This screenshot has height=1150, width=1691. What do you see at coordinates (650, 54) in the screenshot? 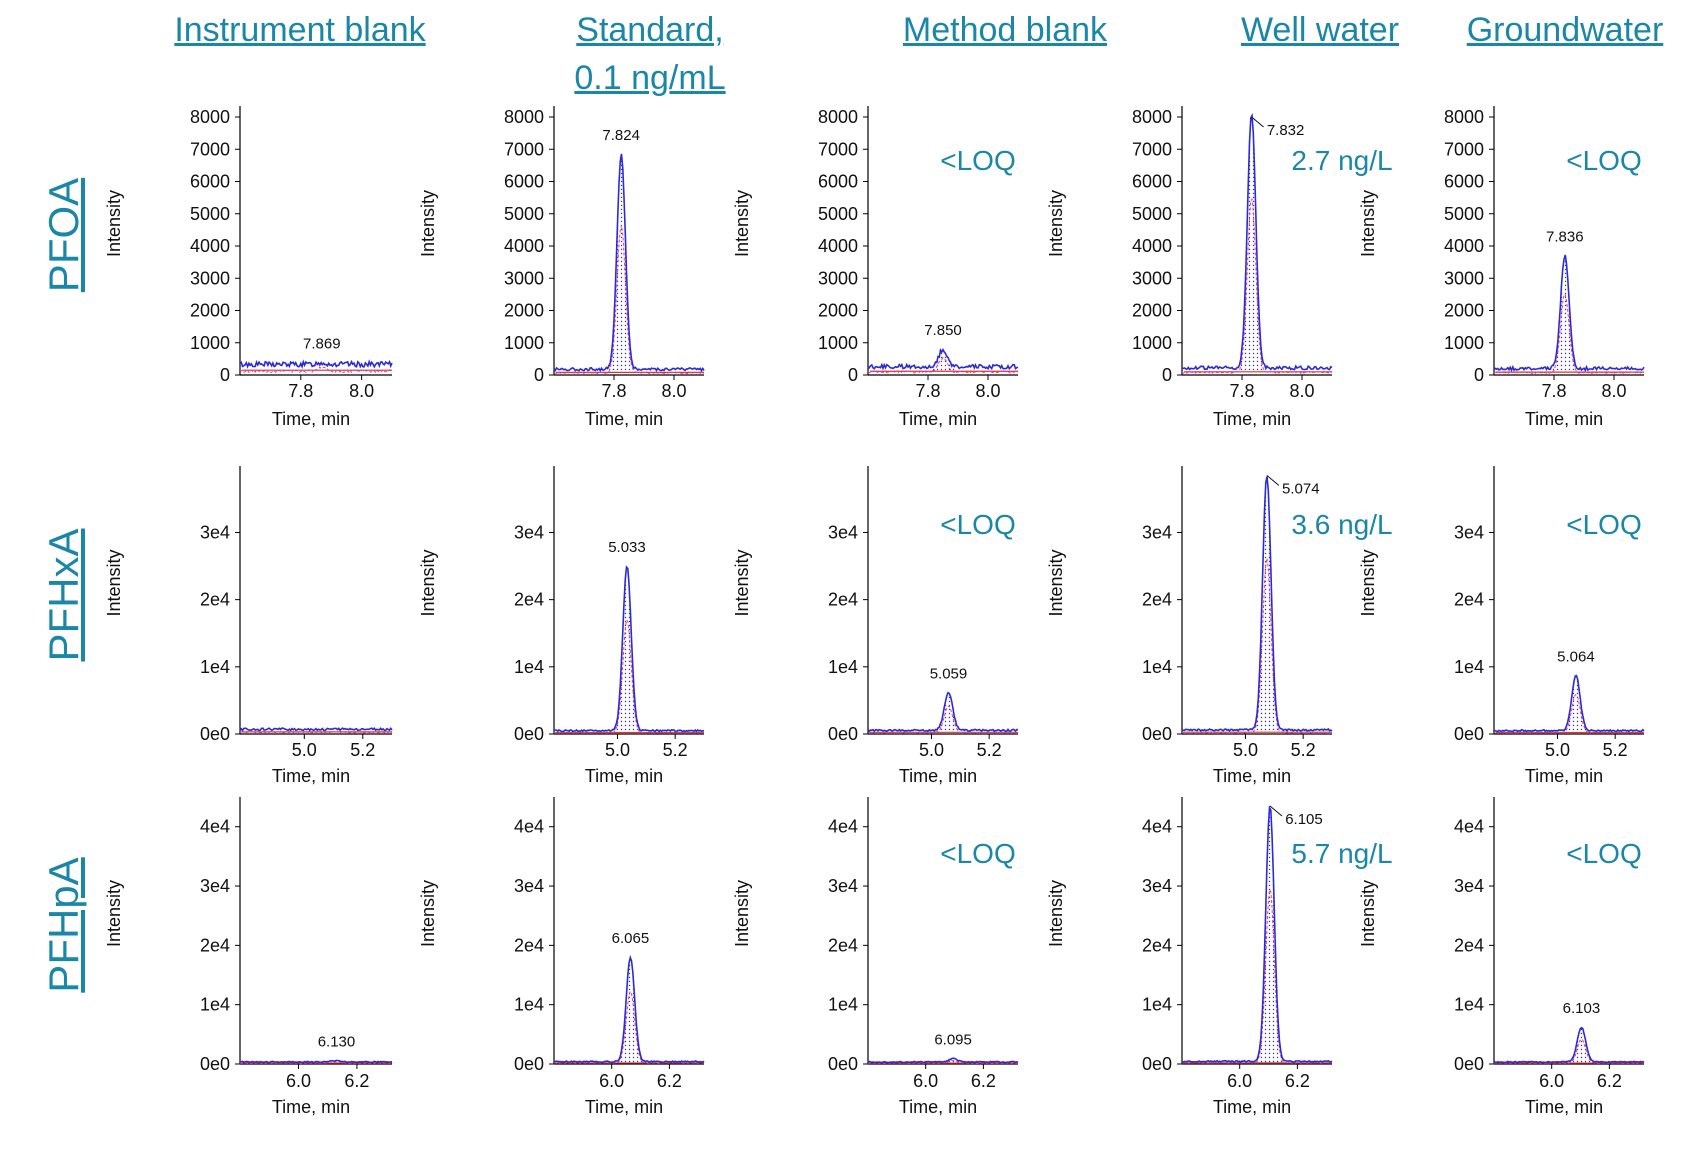
I see `column-header-standard: Standard, 0.1 ng/mL` at bounding box center [650, 54].